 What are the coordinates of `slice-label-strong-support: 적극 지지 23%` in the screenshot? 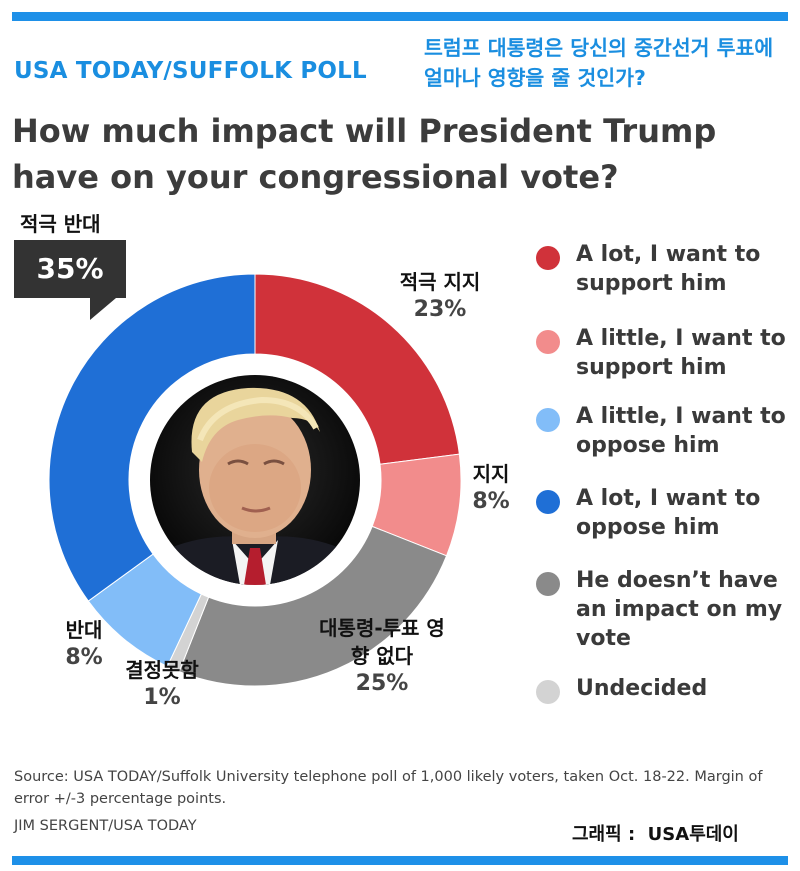 It's located at (440, 296).